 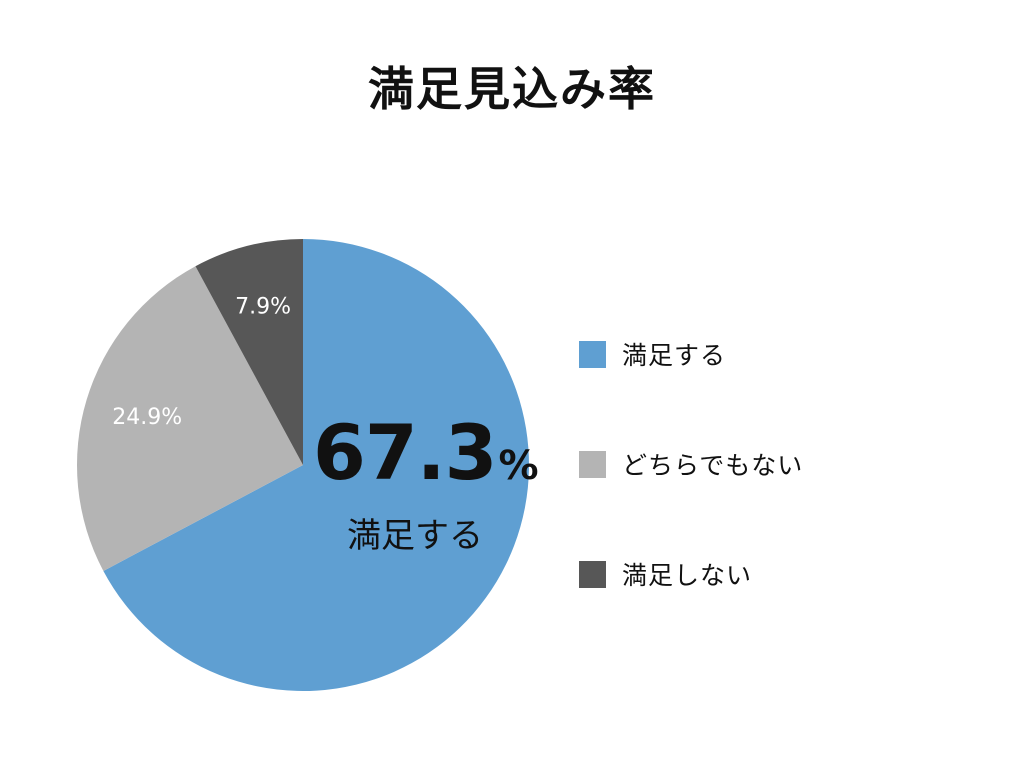 I want to click on legend-label-unsatisfied: 満足しない, so click(x=687, y=575).